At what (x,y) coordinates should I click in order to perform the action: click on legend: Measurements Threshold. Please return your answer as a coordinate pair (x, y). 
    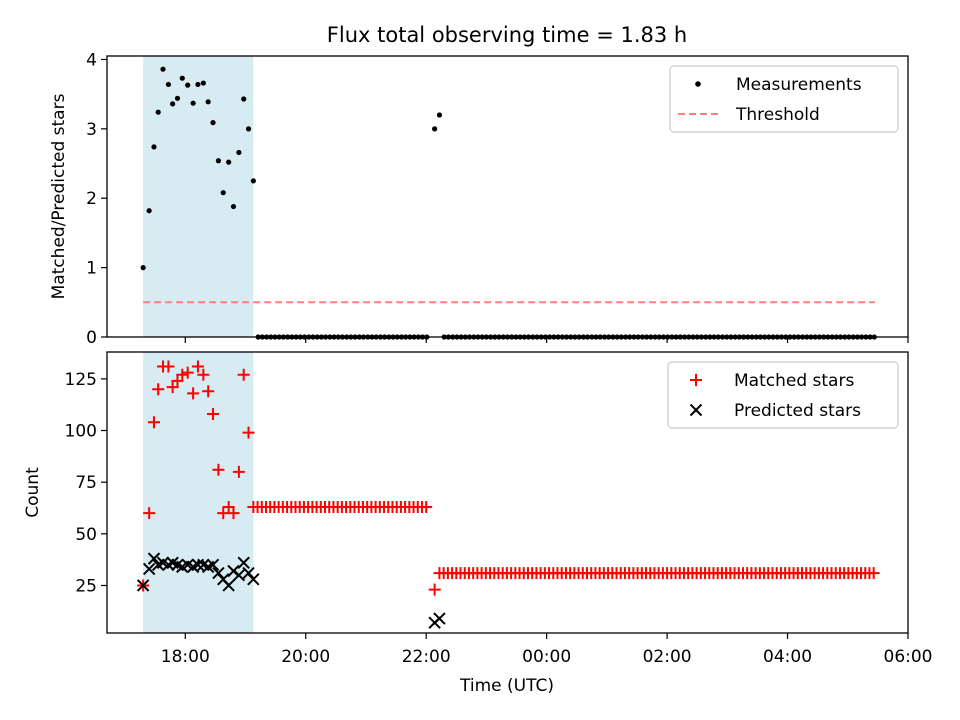
    Looking at the image, I should click on (784, 99).